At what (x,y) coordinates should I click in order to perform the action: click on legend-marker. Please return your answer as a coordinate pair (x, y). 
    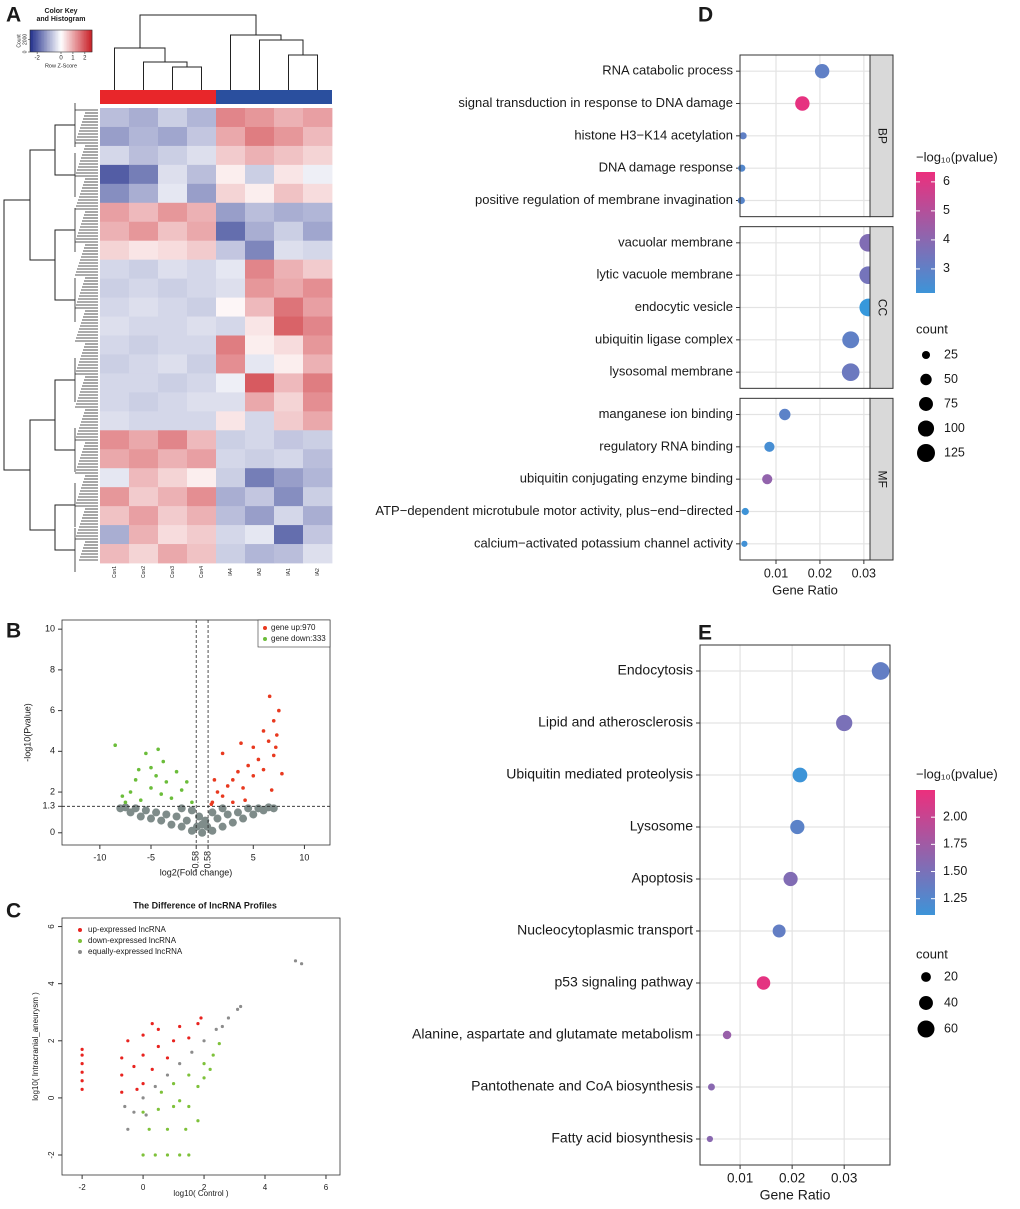
    Looking at the image, I should click on (265, 639).